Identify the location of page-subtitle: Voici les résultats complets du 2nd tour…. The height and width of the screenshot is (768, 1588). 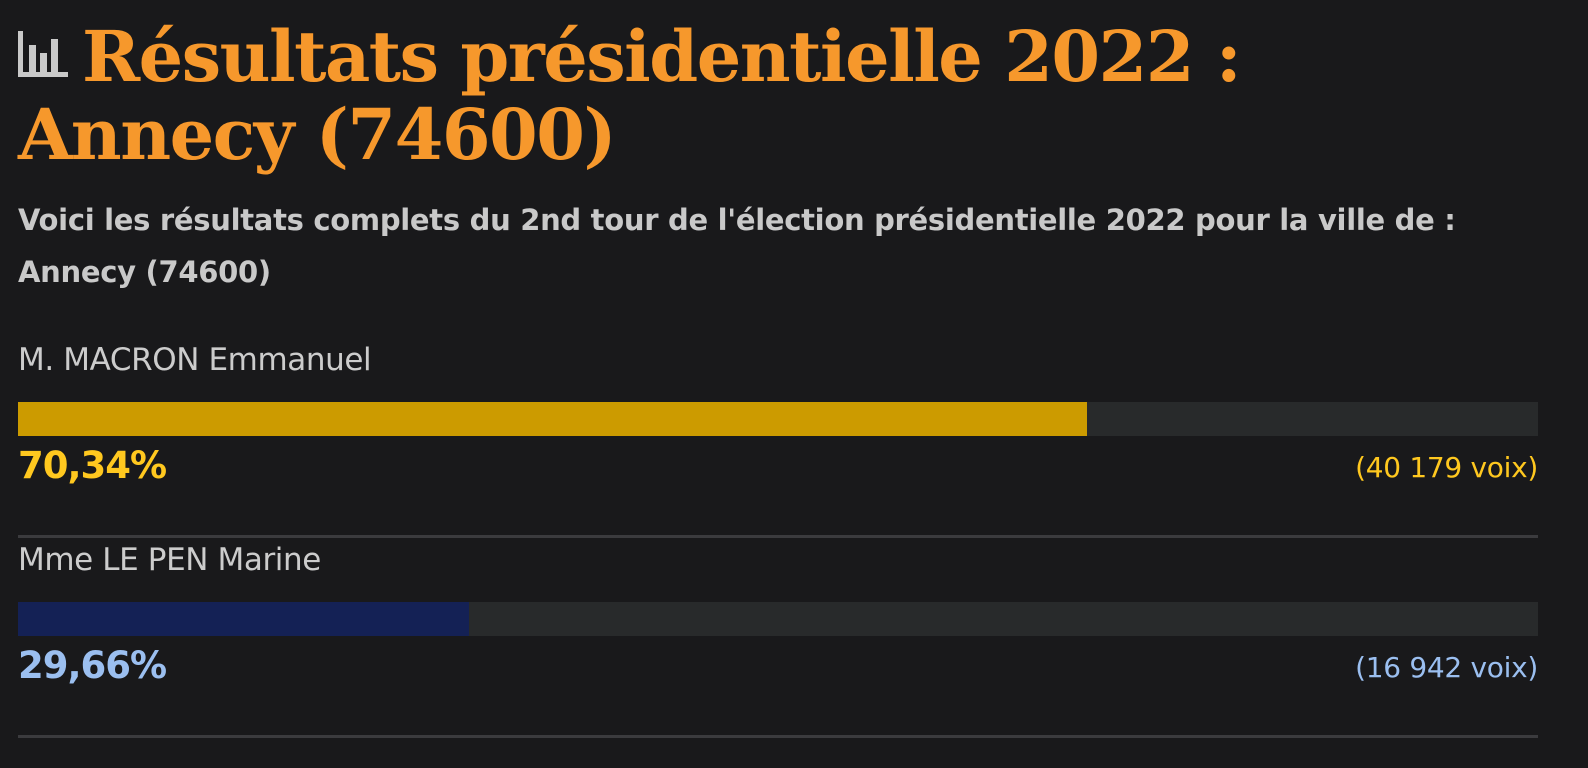
(737, 246).